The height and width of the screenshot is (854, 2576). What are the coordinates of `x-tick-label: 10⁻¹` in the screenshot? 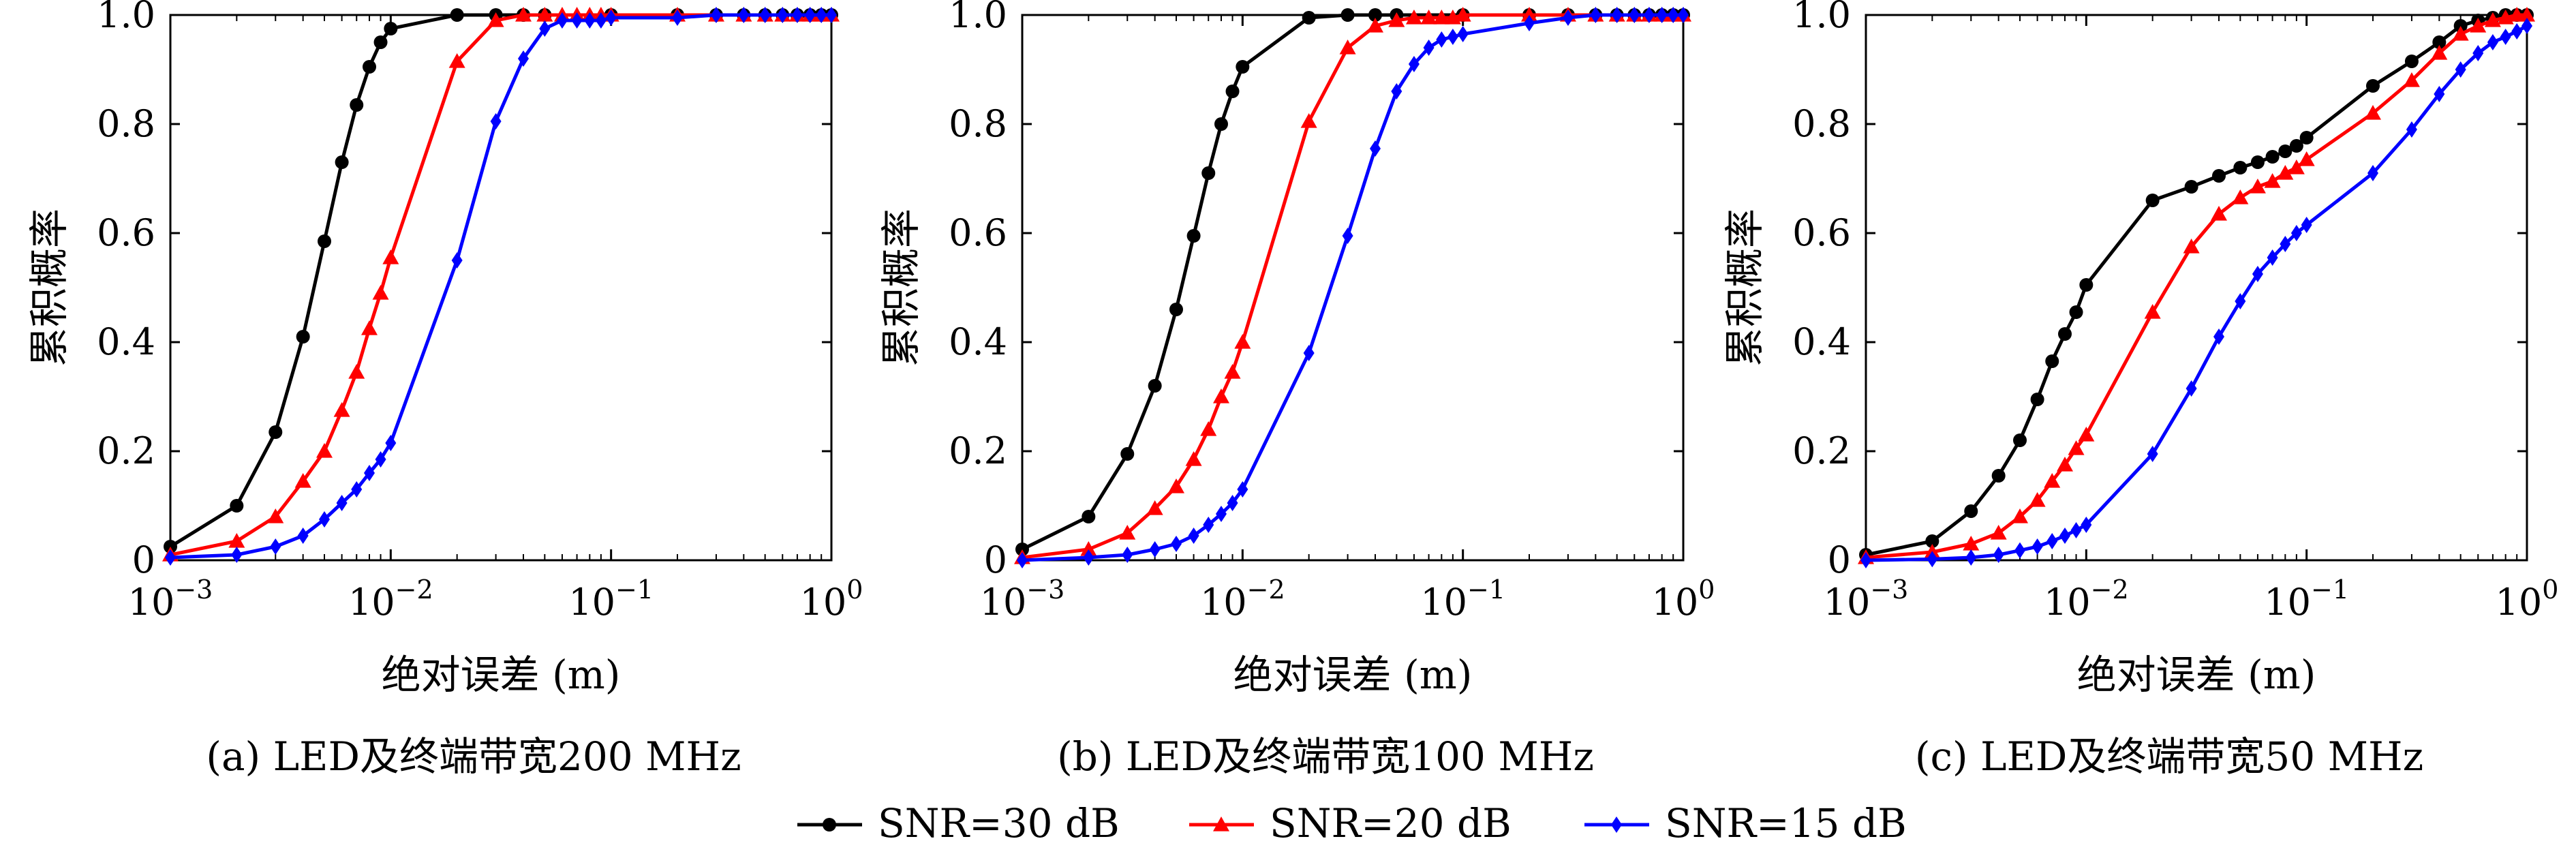 It's located at (1463, 599).